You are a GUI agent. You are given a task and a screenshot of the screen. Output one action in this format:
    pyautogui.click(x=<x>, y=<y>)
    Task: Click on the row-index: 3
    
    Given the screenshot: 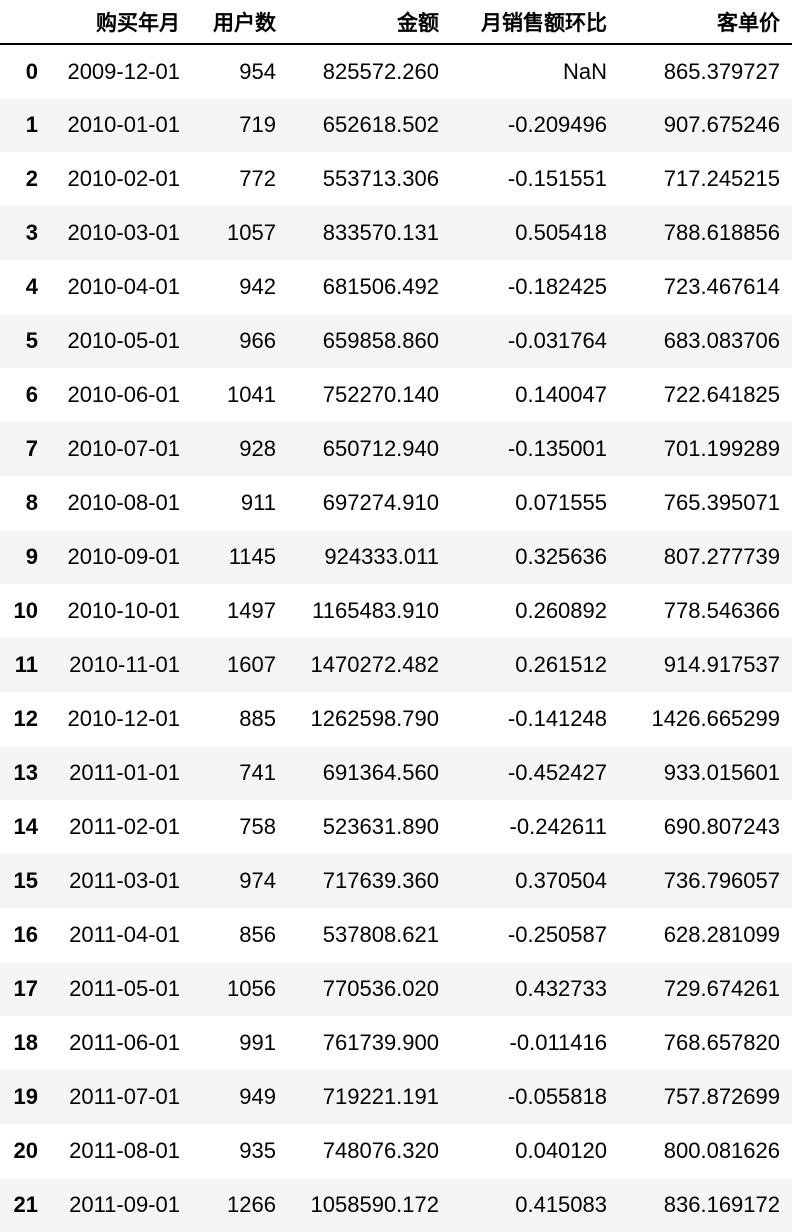 What is the action you would take?
    pyautogui.click(x=31, y=232)
    